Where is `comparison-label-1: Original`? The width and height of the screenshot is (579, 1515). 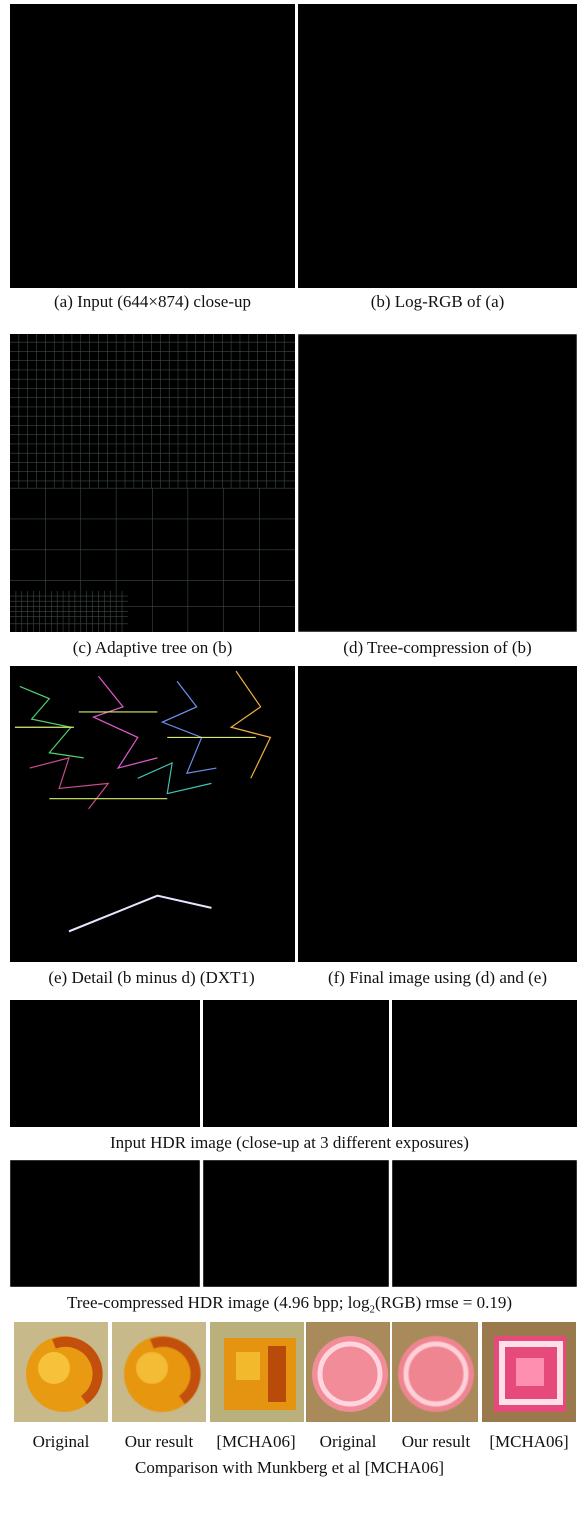
comparison-label-1: Original is located at coordinates (61, 1441).